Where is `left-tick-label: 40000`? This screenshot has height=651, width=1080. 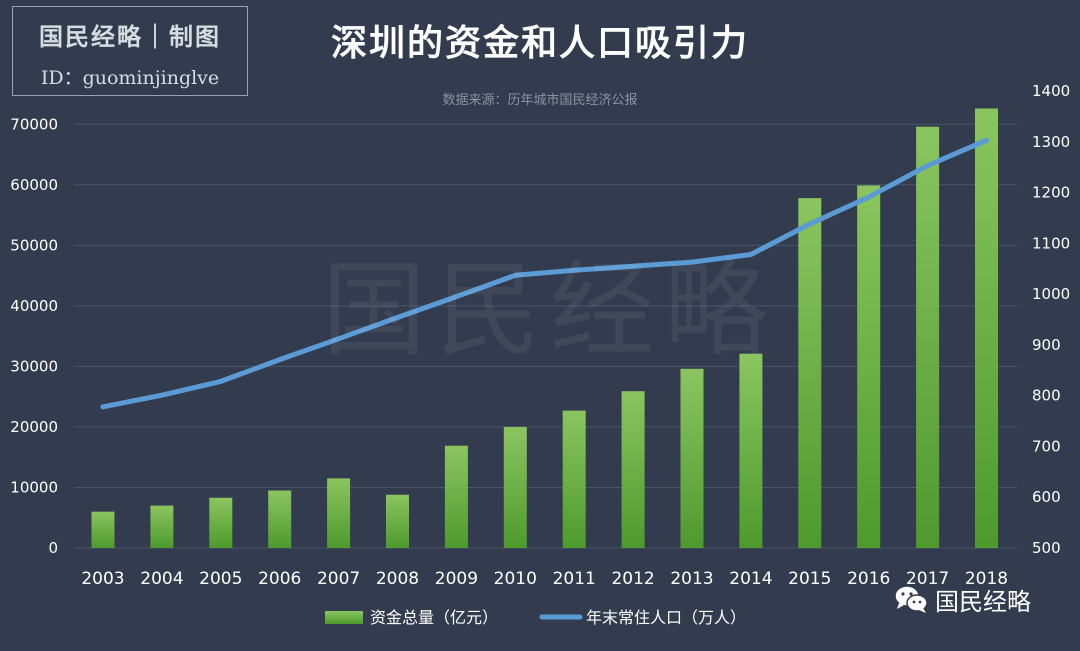
left-tick-label: 40000 is located at coordinates (34, 306).